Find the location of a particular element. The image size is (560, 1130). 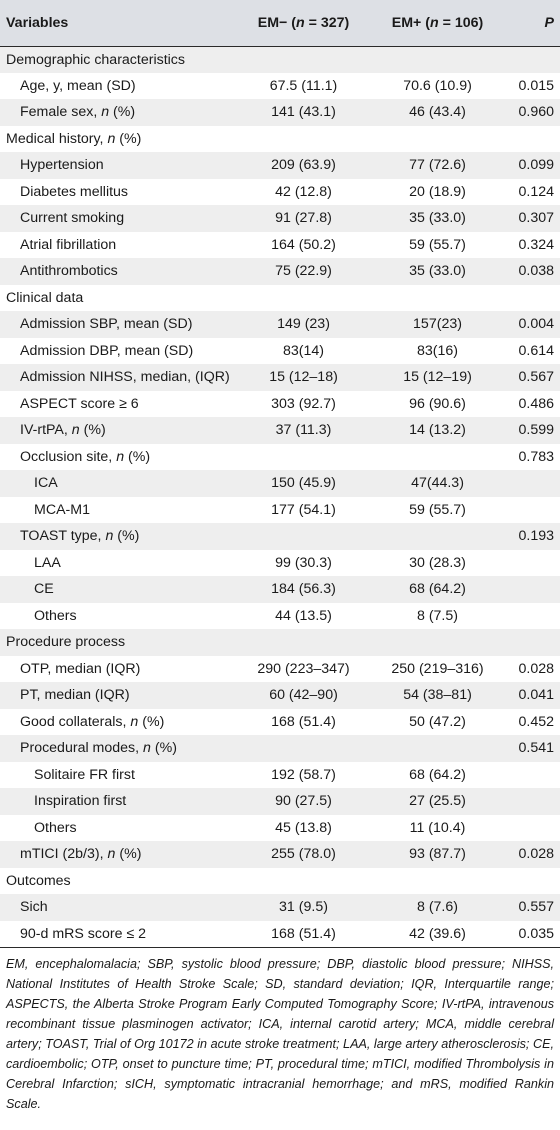

cell-em-minus: 45 (13.8) is located at coordinates (303, 827).